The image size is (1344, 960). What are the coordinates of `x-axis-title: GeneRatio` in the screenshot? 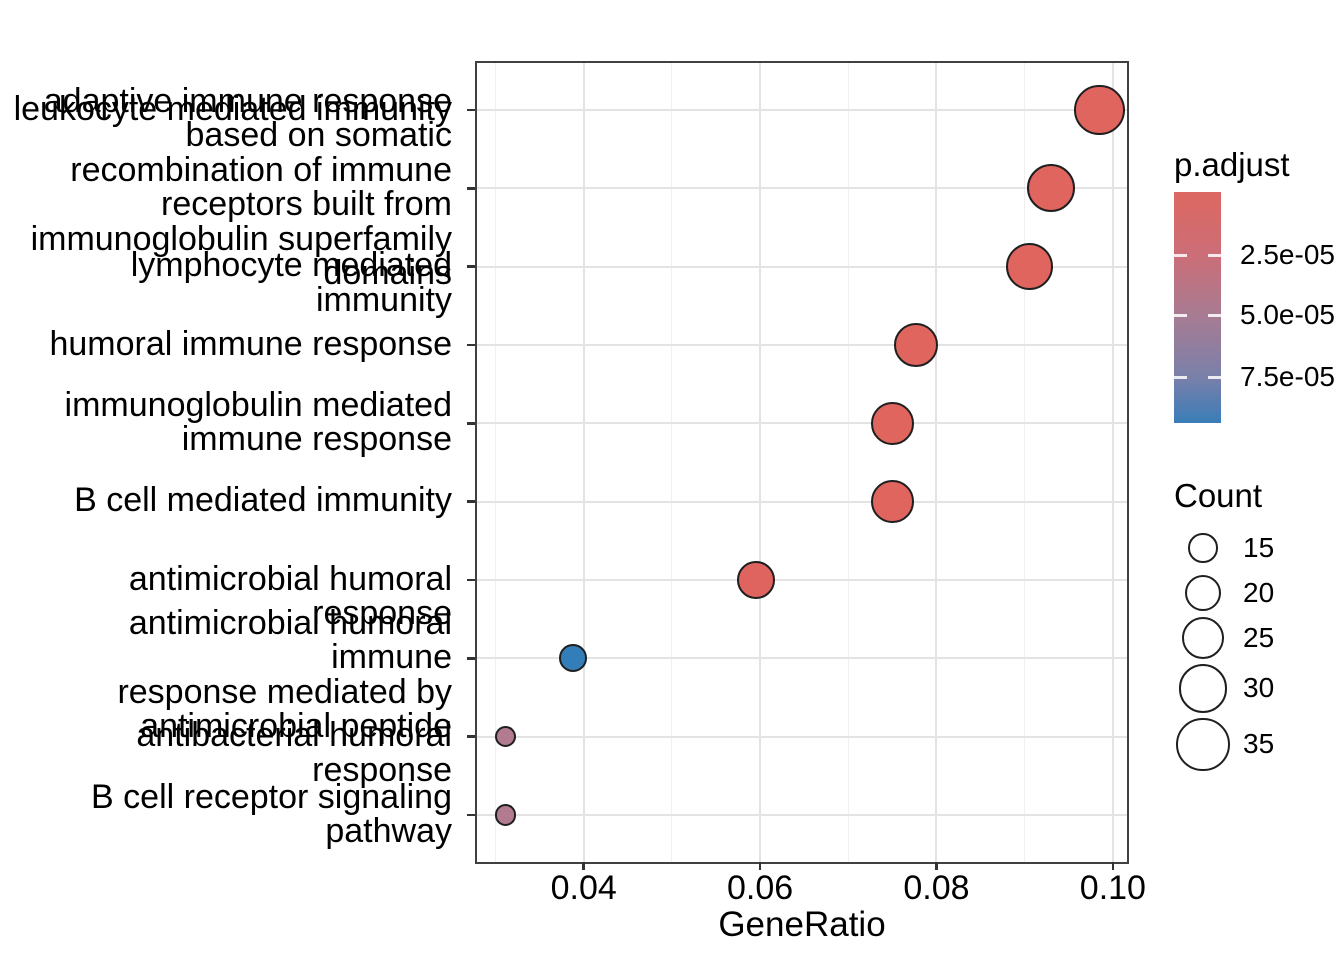 It's located at (802, 924).